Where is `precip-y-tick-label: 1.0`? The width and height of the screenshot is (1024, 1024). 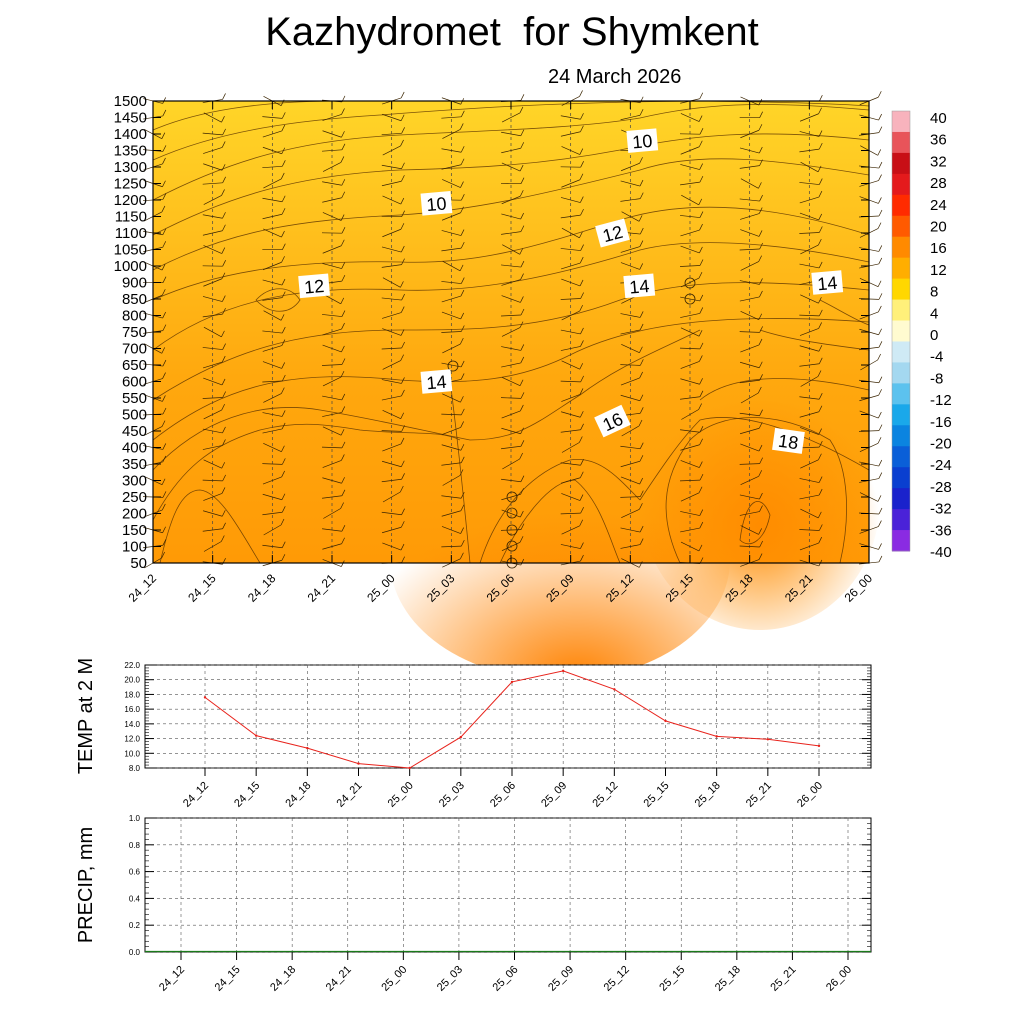
precip-y-tick-label: 1.0 is located at coordinates (135, 818).